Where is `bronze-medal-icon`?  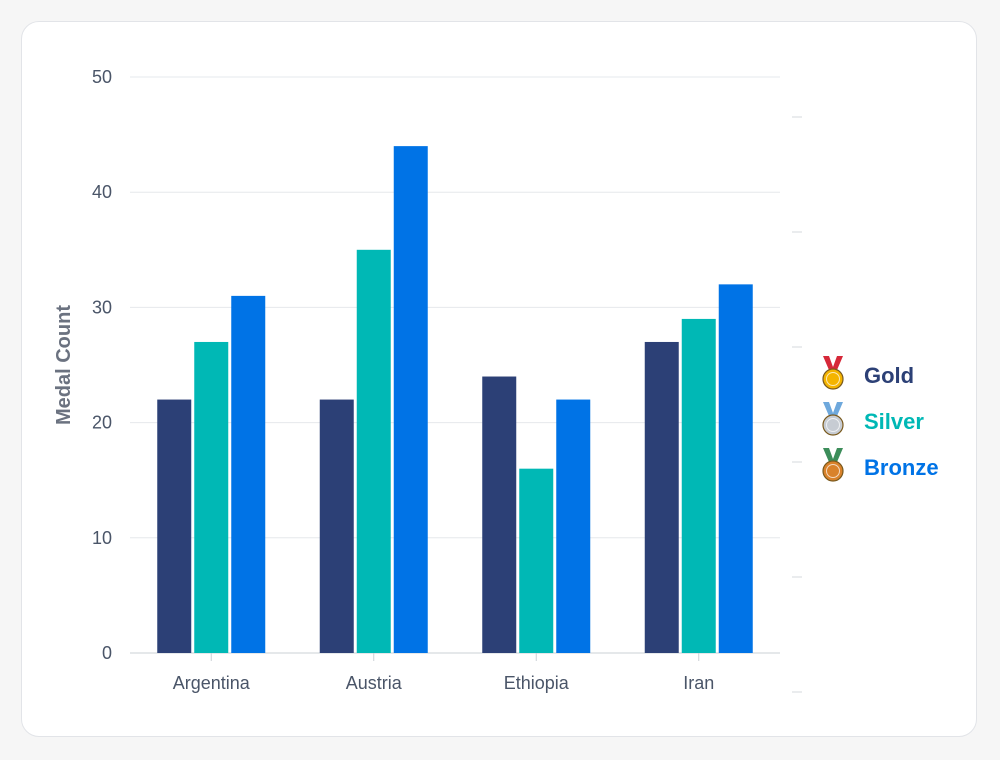 bronze-medal-icon is located at coordinates (833, 465).